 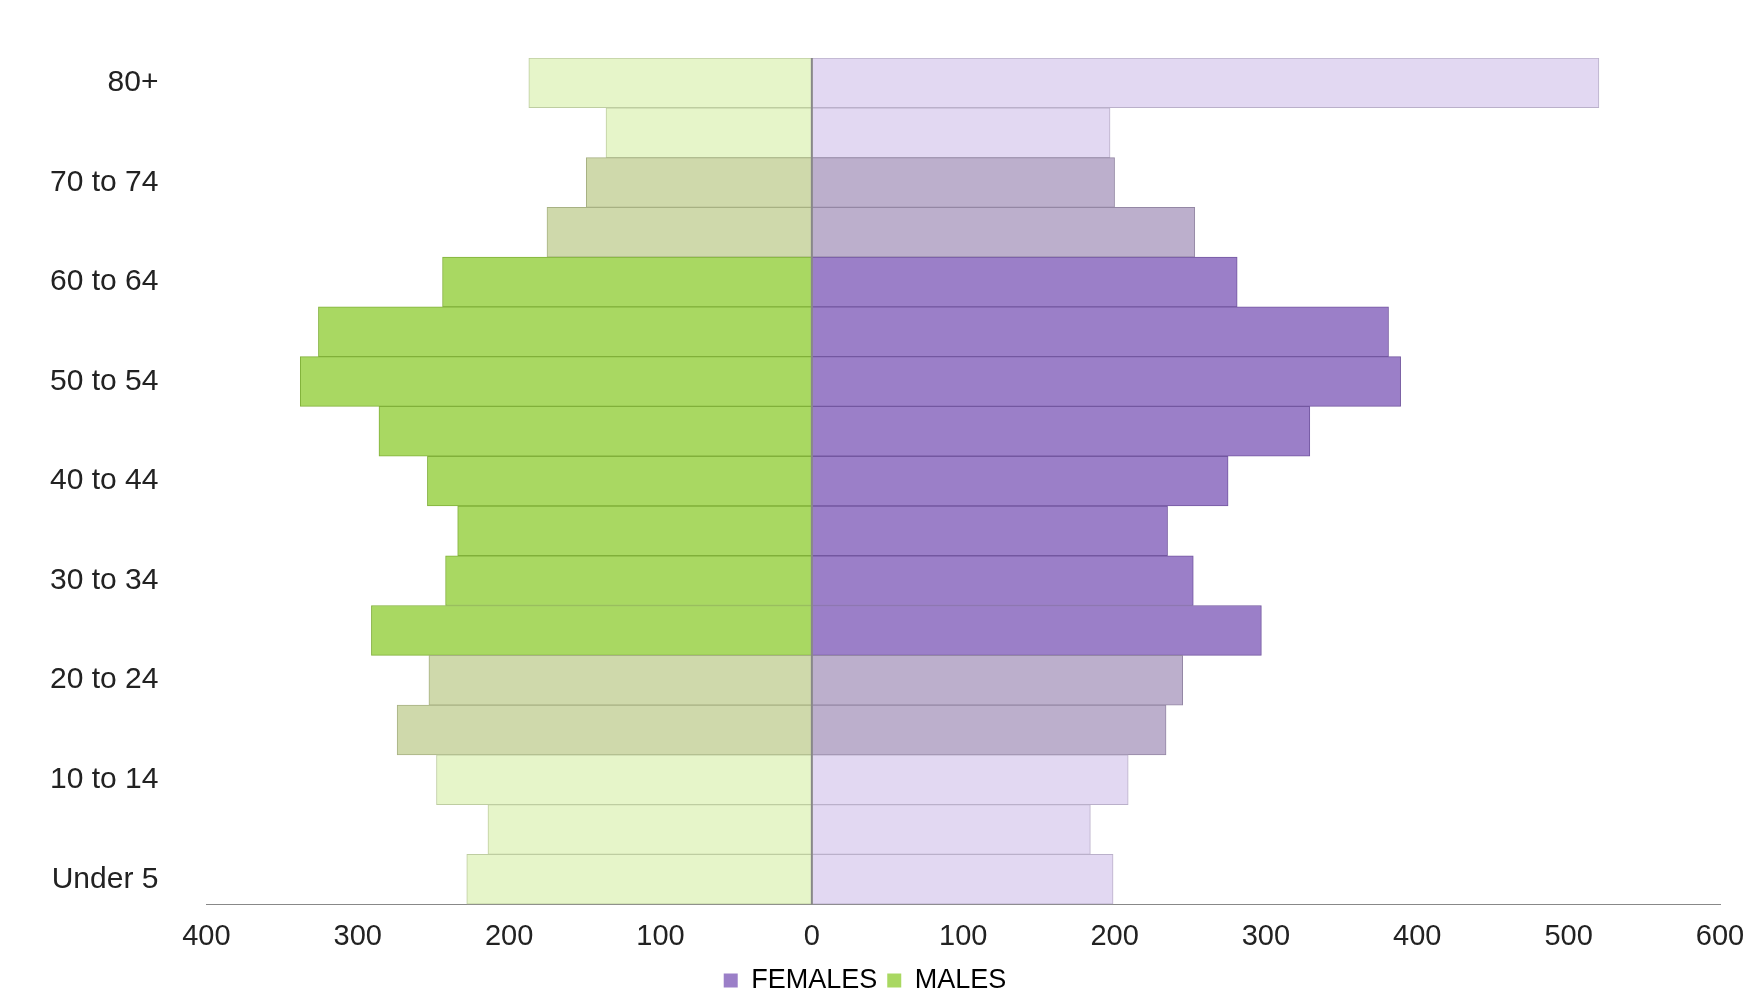 What do you see at coordinates (960, 978) in the screenshot?
I see `legend-label: MALES` at bounding box center [960, 978].